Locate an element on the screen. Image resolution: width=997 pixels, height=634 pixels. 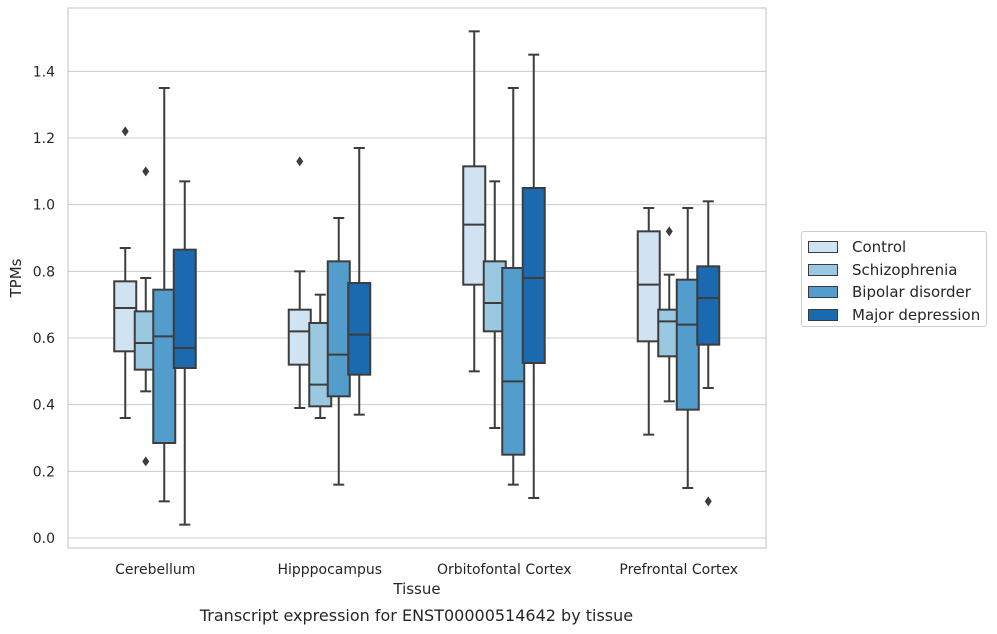
legend-item-bipolar-disorder: Bipolar disorder is located at coordinates (897, 292).